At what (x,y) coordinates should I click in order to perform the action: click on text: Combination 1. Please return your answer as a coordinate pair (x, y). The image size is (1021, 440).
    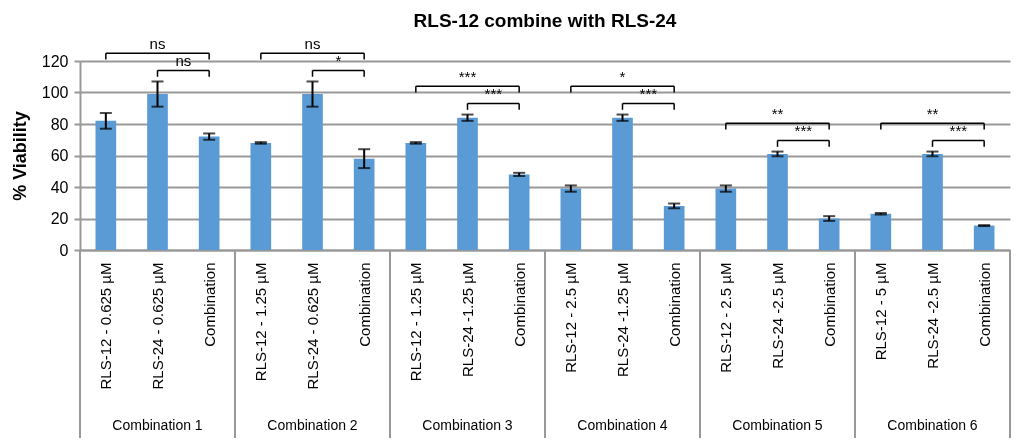
    Looking at the image, I should click on (157, 425).